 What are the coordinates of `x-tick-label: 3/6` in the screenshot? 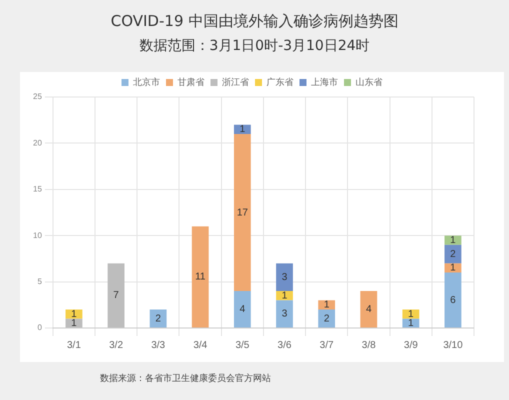 It's located at (285, 345).